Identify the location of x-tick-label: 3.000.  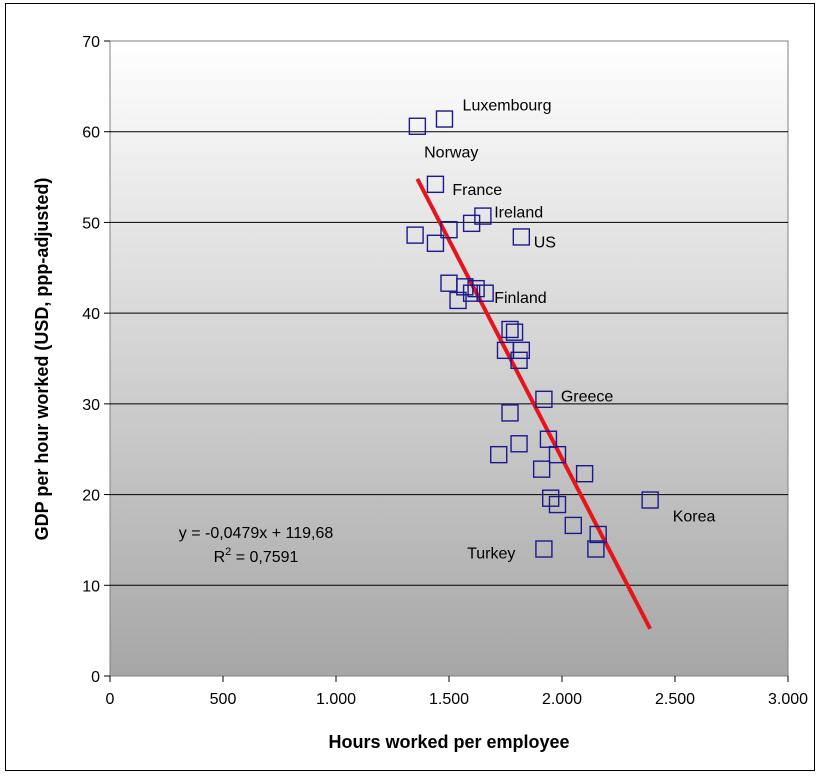
(788, 699).